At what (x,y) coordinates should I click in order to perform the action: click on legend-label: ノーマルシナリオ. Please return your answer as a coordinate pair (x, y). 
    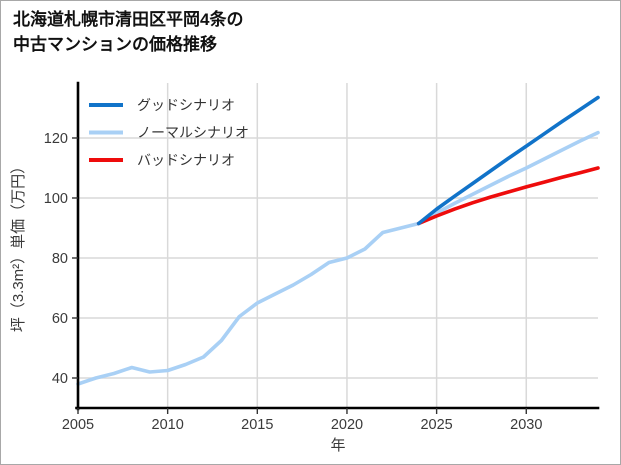
    Looking at the image, I should click on (193, 133).